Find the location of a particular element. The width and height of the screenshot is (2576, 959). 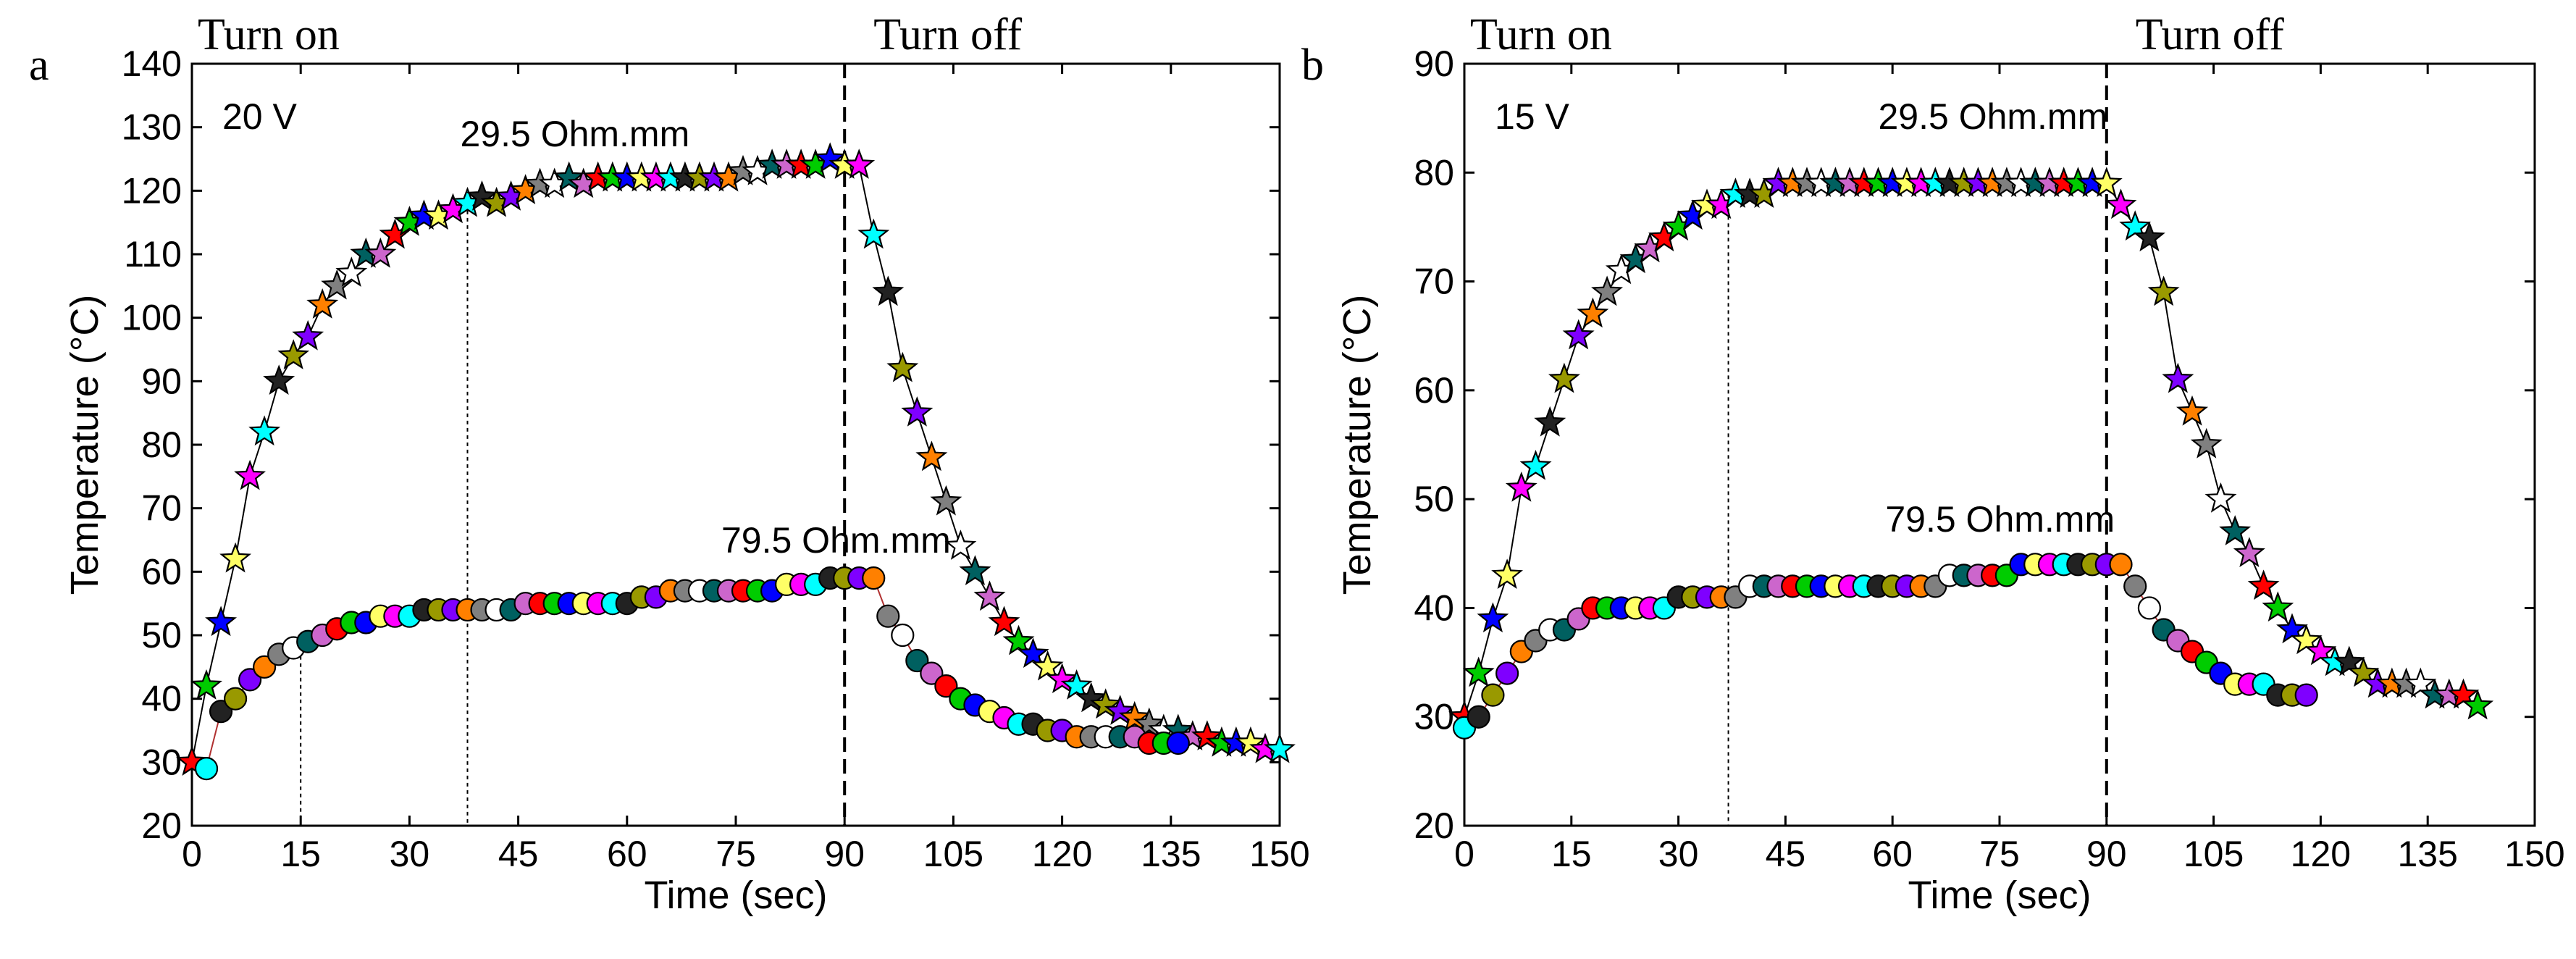

series-label: 29.5 Ohm.mm is located at coordinates (1992, 117).